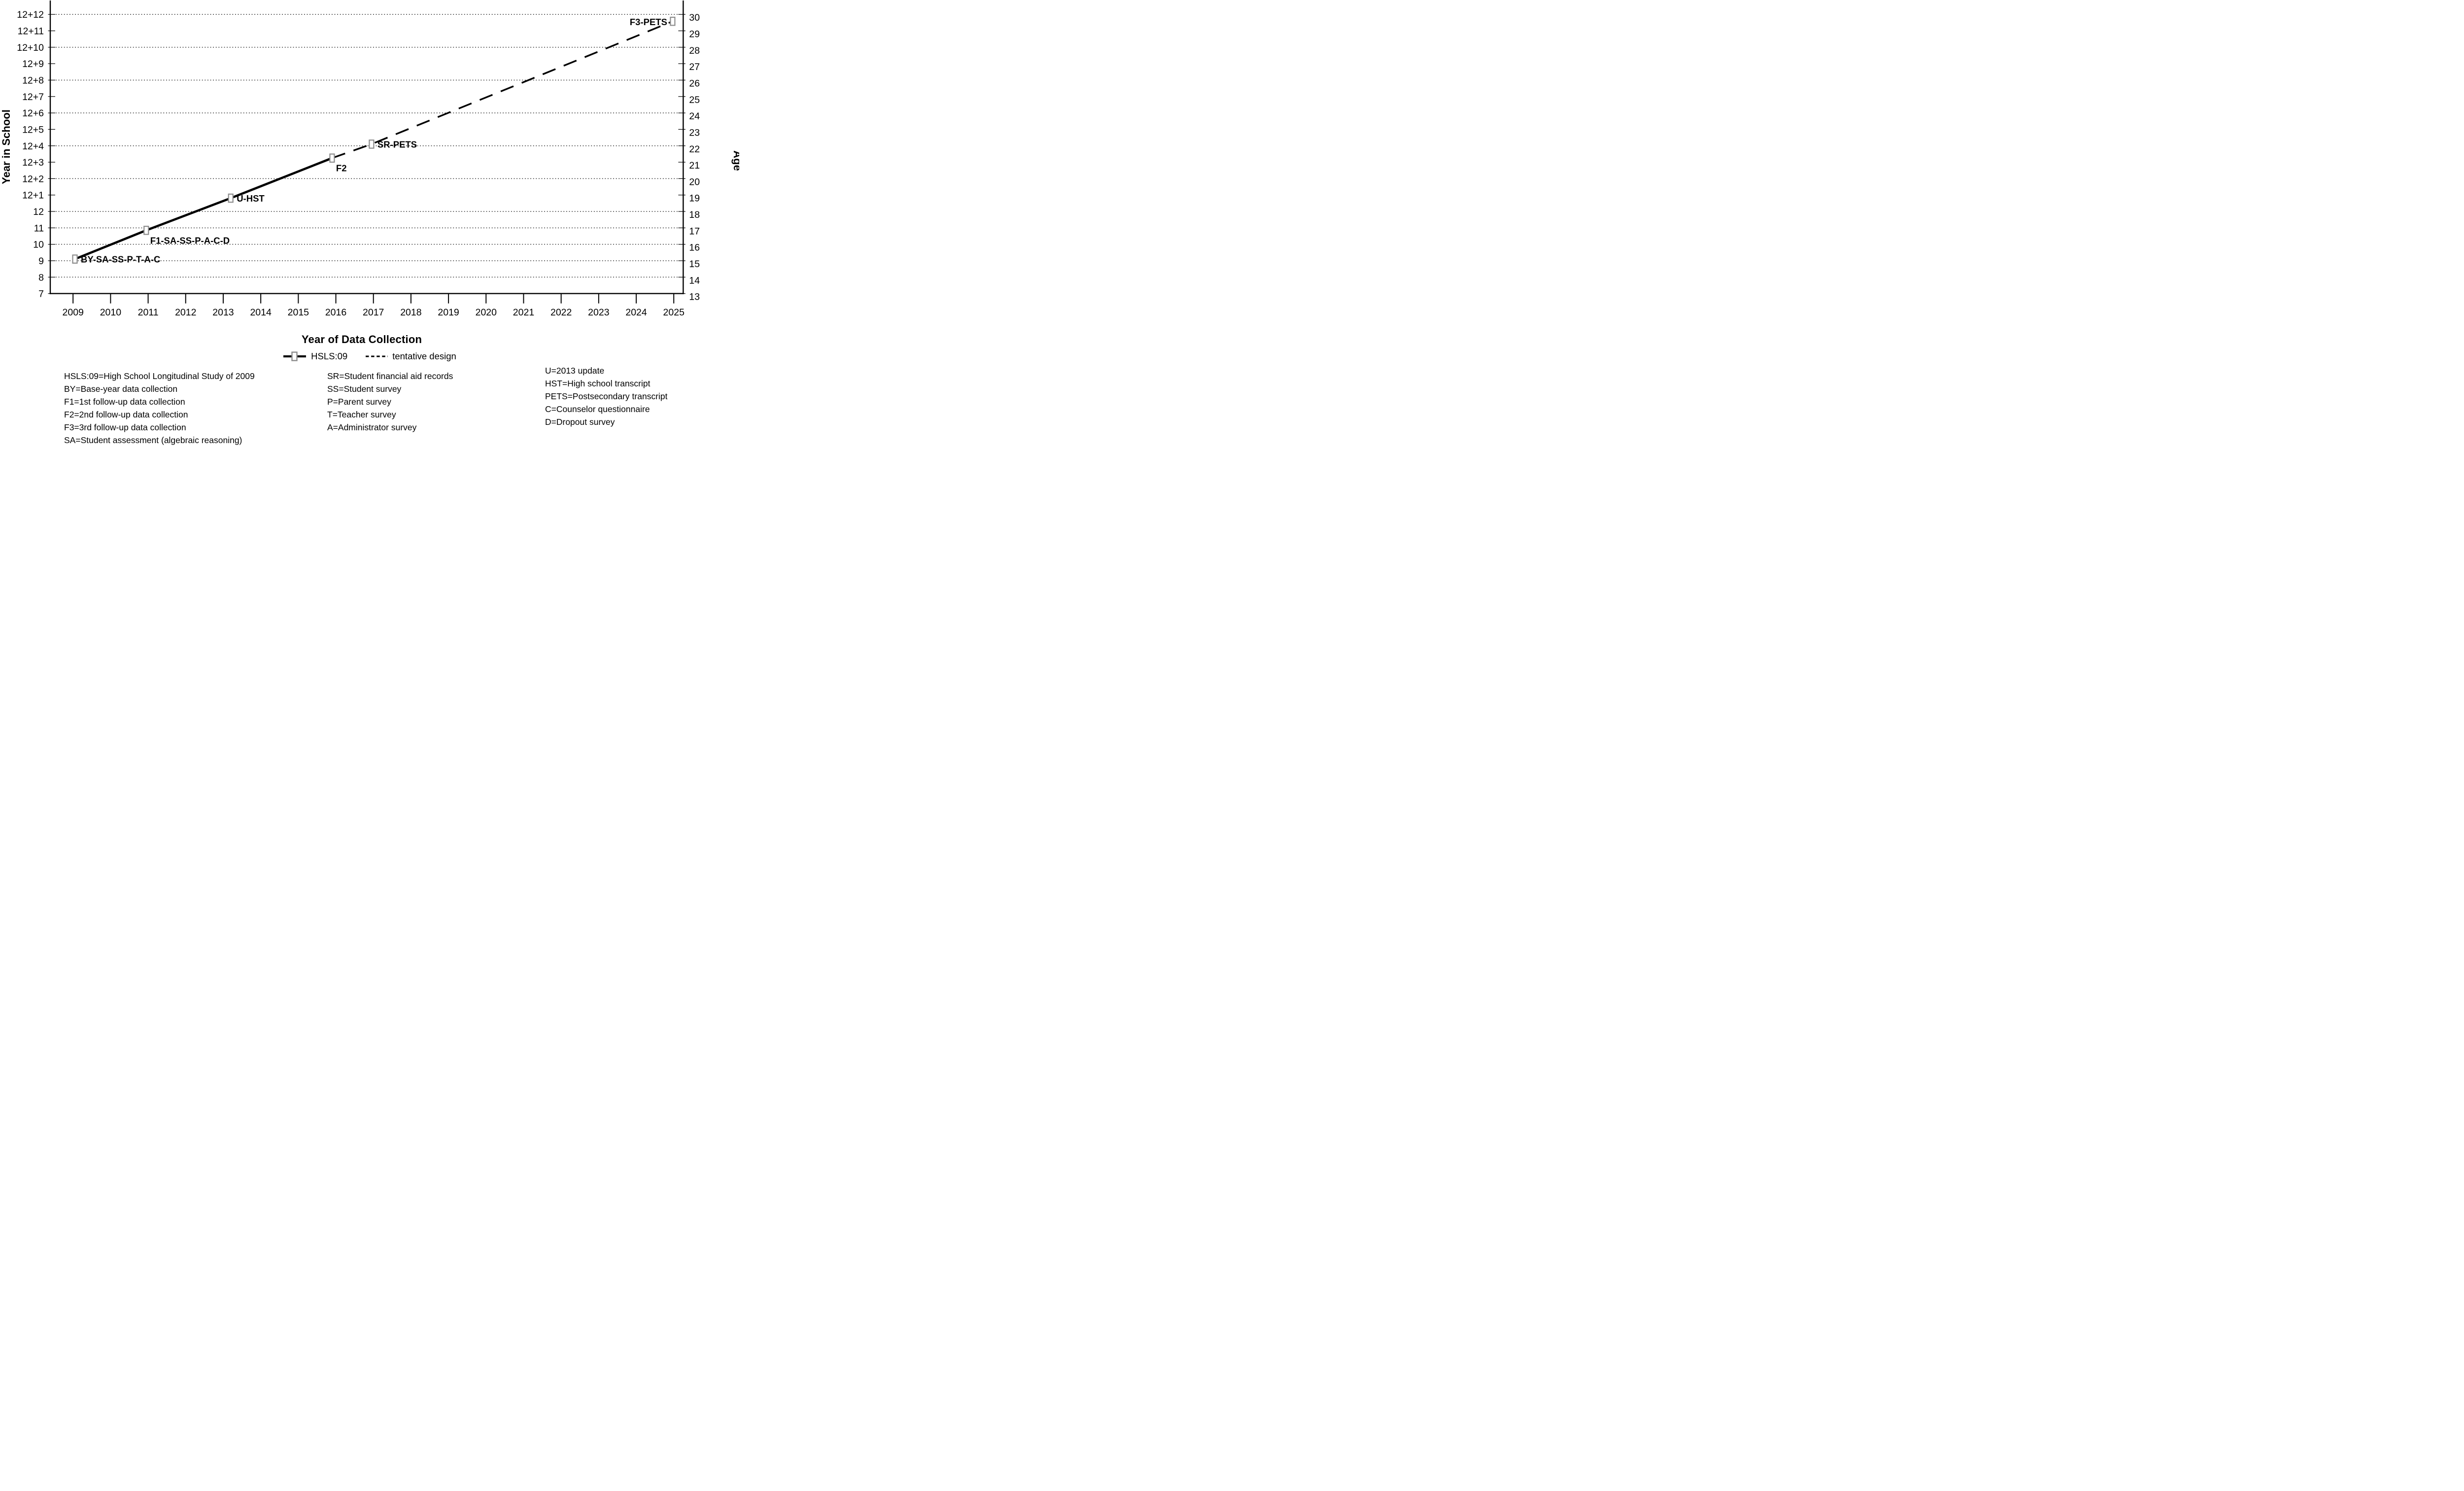 The height and width of the screenshot is (1491, 2464). What do you see at coordinates (694, 214) in the screenshot?
I see `right-axis-tick-label: 18` at bounding box center [694, 214].